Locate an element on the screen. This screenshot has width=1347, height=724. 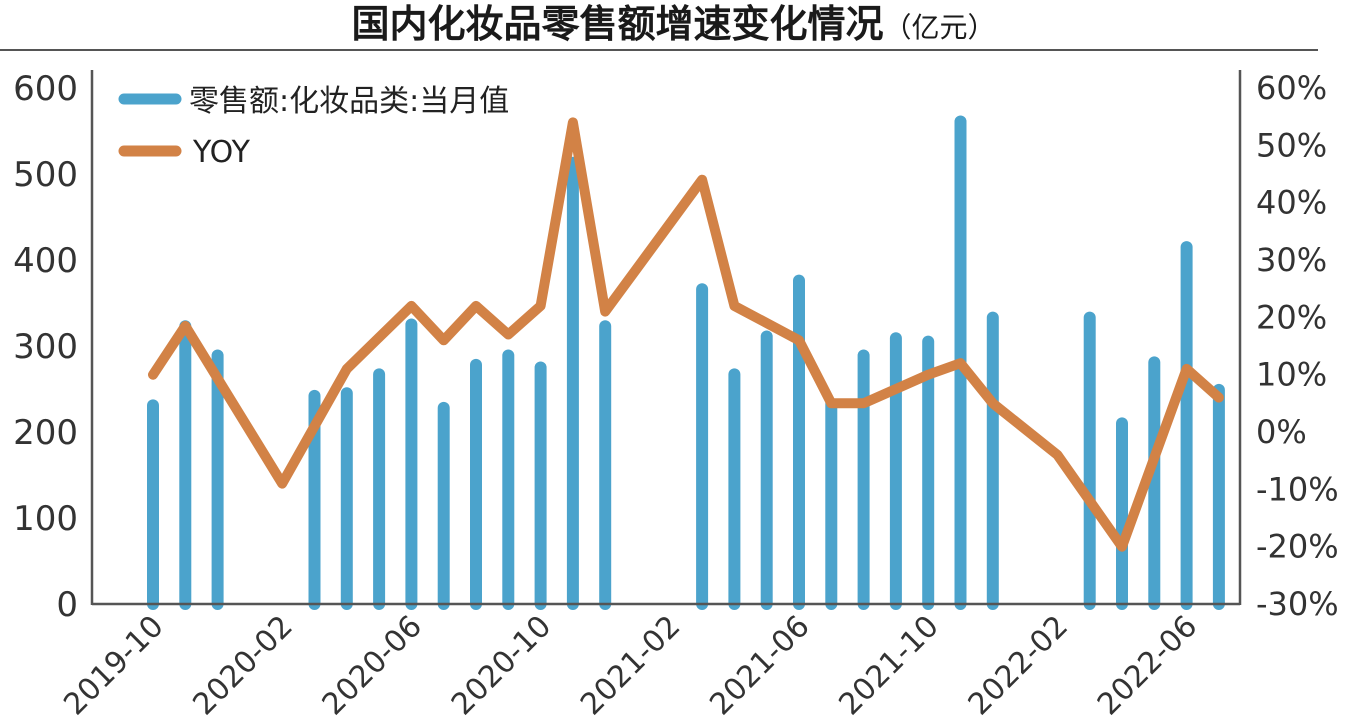
right-tick-label: 40% is located at coordinates (1291, 203).